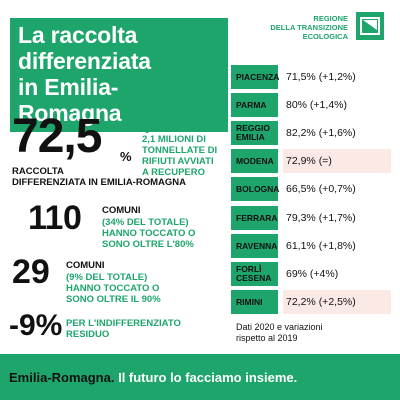 The width and height of the screenshot is (400, 400). Describe the element at coordinates (78, 35) in the screenshot. I see `title-line-1: La raccolta` at that location.